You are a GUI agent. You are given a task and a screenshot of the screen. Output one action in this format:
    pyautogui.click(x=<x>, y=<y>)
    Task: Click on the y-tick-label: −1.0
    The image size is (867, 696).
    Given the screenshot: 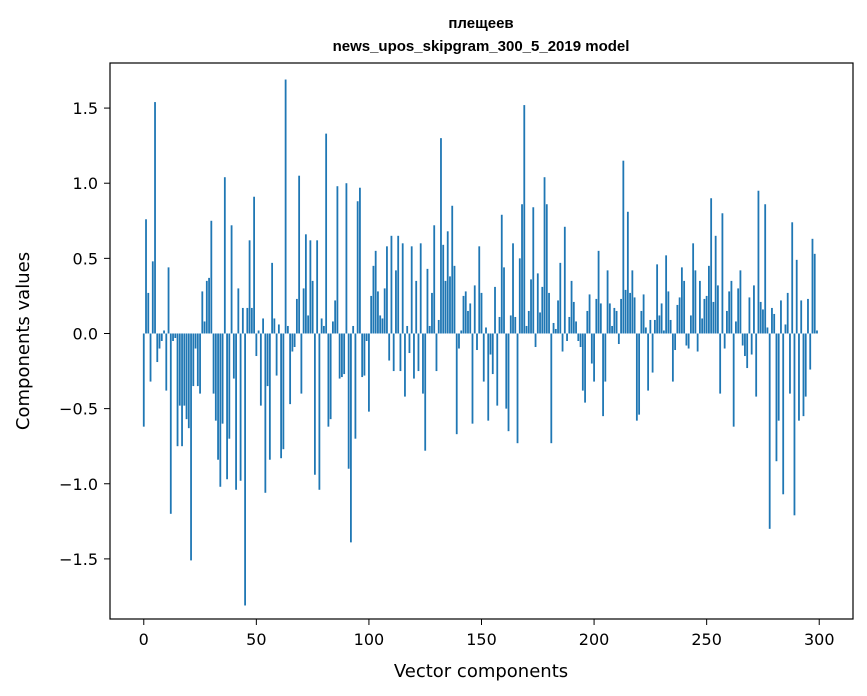 What is the action you would take?
    pyautogui.click(x=78, y=484)
    